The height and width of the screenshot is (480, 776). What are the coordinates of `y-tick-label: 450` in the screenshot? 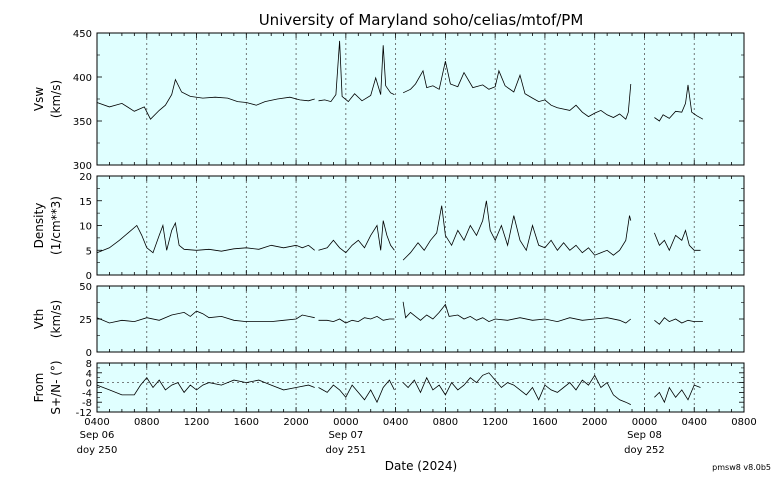 It's located at (82, 34).